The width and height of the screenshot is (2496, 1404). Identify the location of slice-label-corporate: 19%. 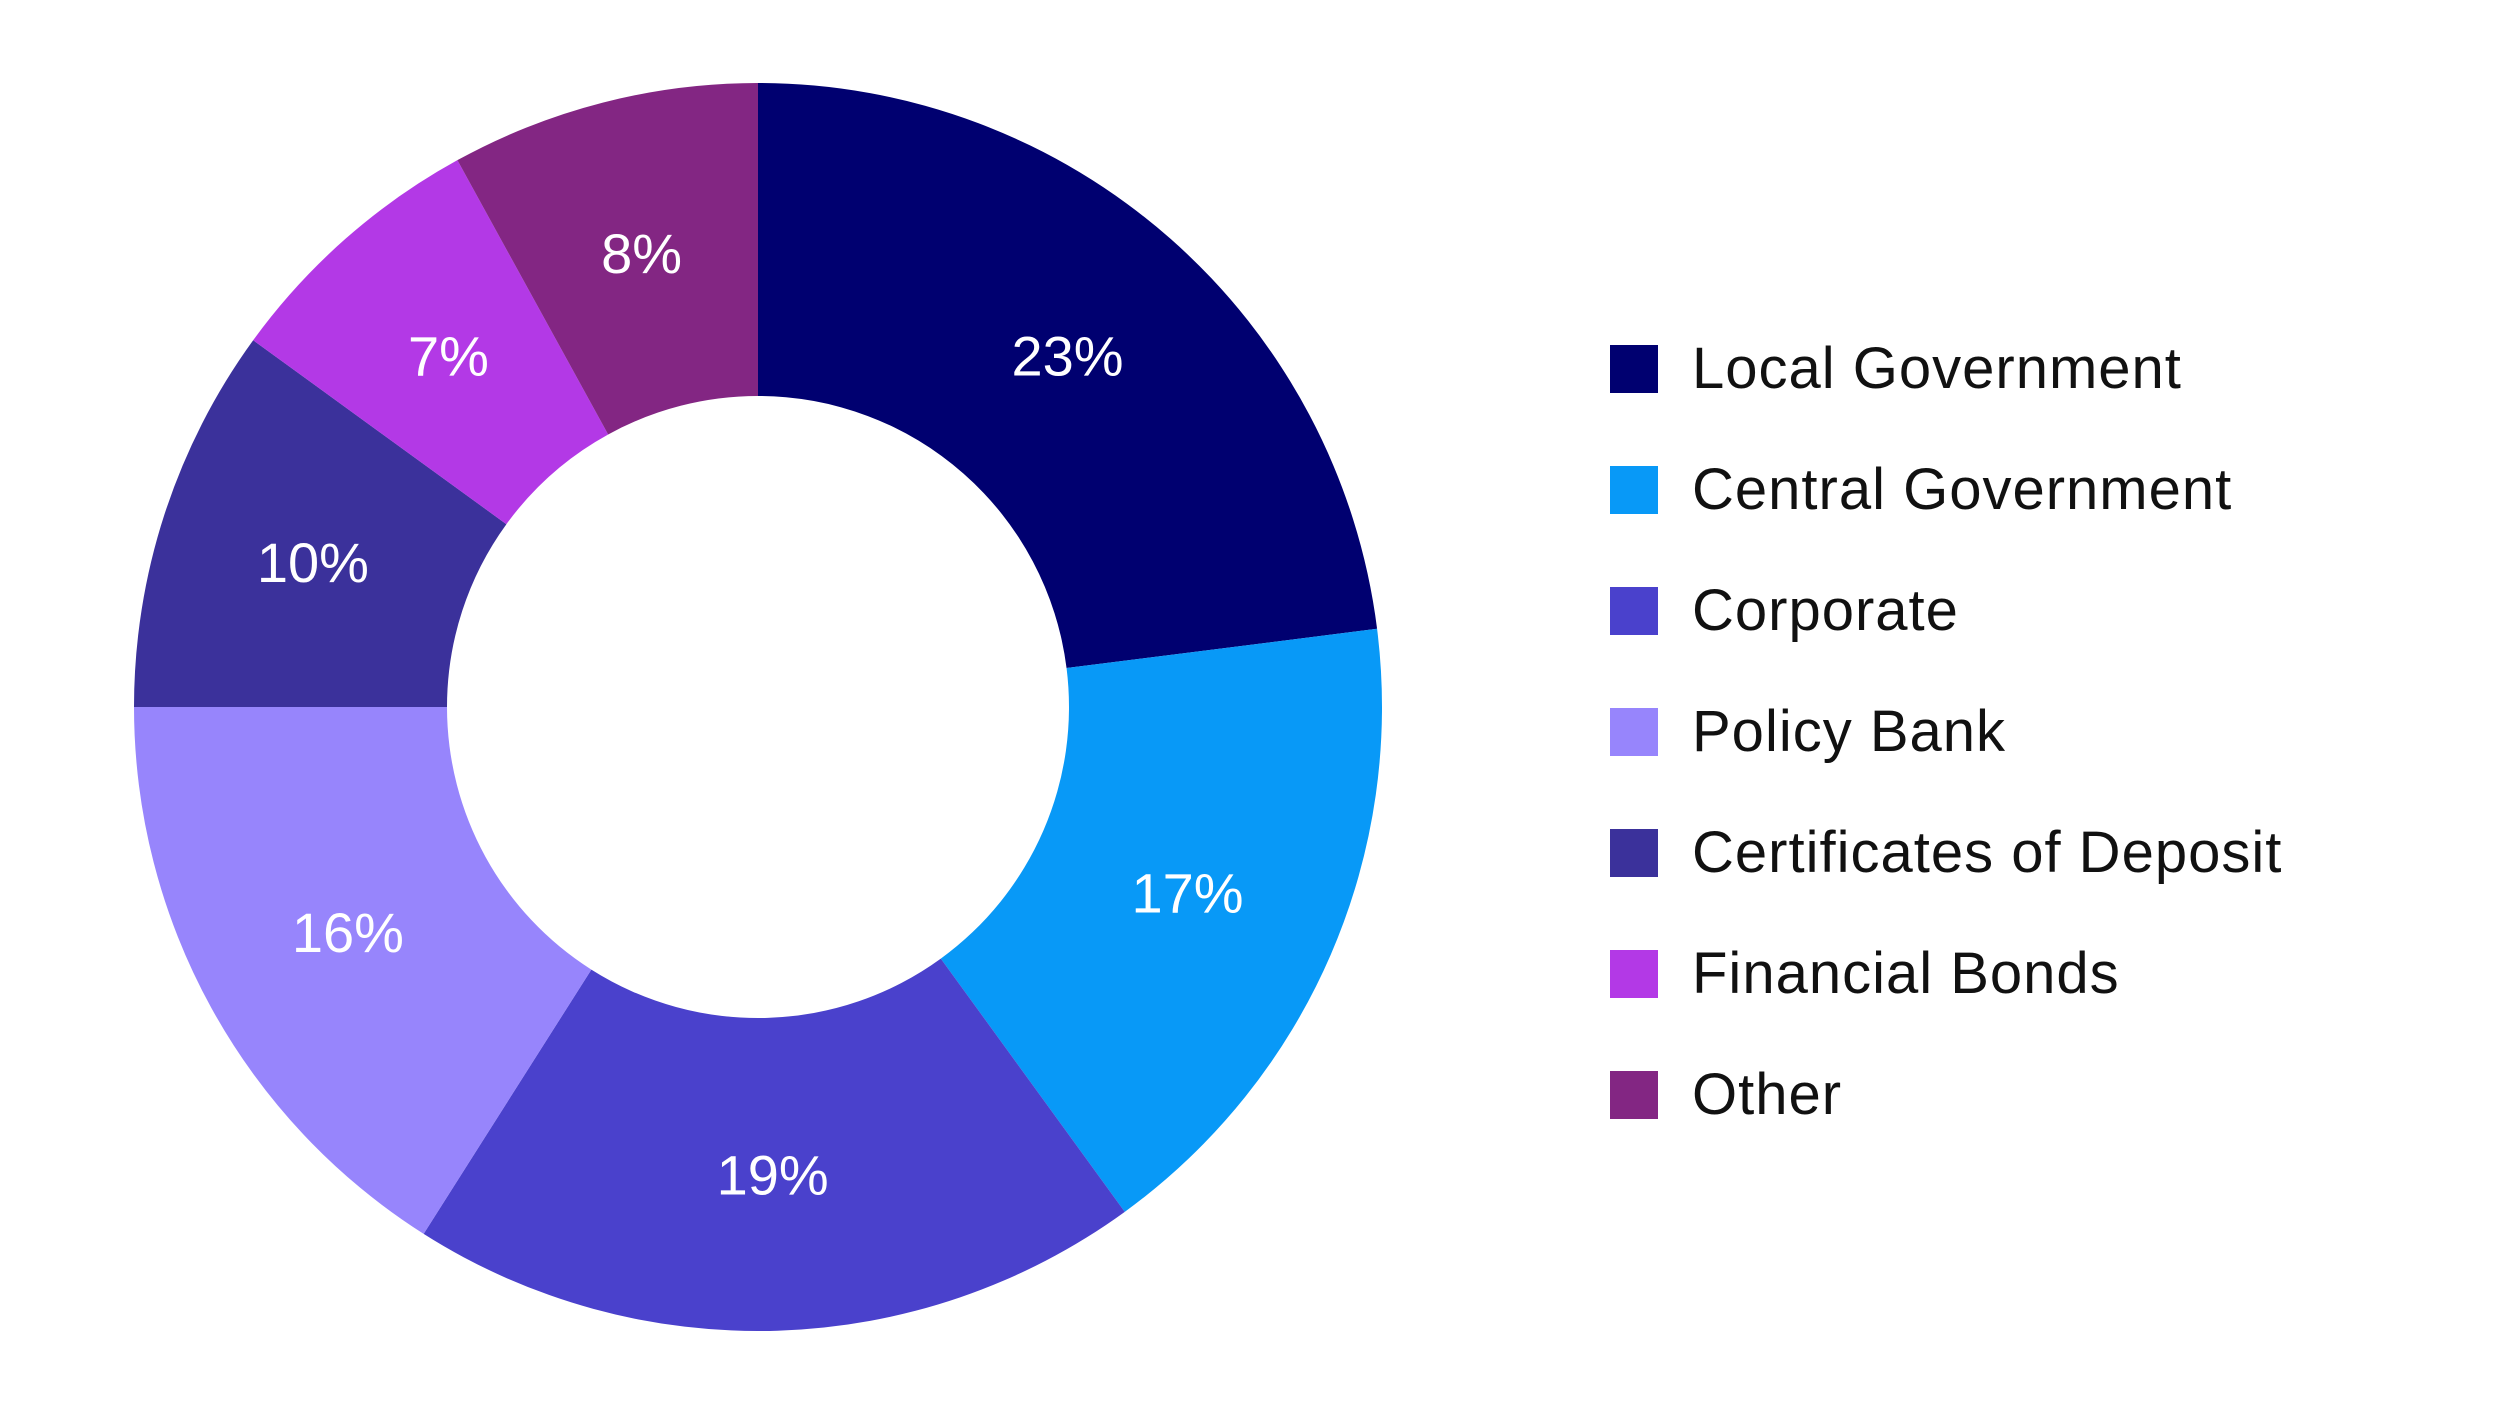
(773, 1174).